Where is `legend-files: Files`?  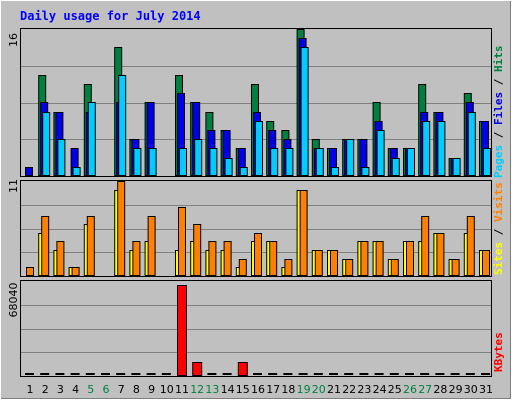 legend-files: Files is located at coordinates (498, 108).